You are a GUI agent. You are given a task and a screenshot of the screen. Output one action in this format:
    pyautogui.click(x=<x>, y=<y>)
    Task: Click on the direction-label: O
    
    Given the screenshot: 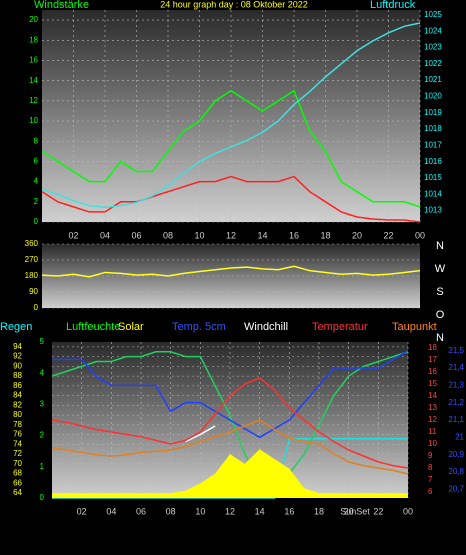 What is the action you would take?
    pyautogui.click(x=440, y=315)
    